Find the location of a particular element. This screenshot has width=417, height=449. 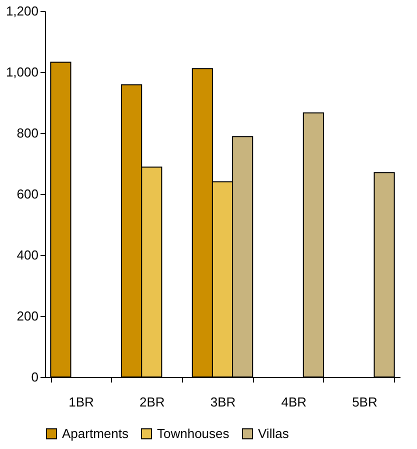

legend-label: Townhouses is located at coordinates (193, 433).